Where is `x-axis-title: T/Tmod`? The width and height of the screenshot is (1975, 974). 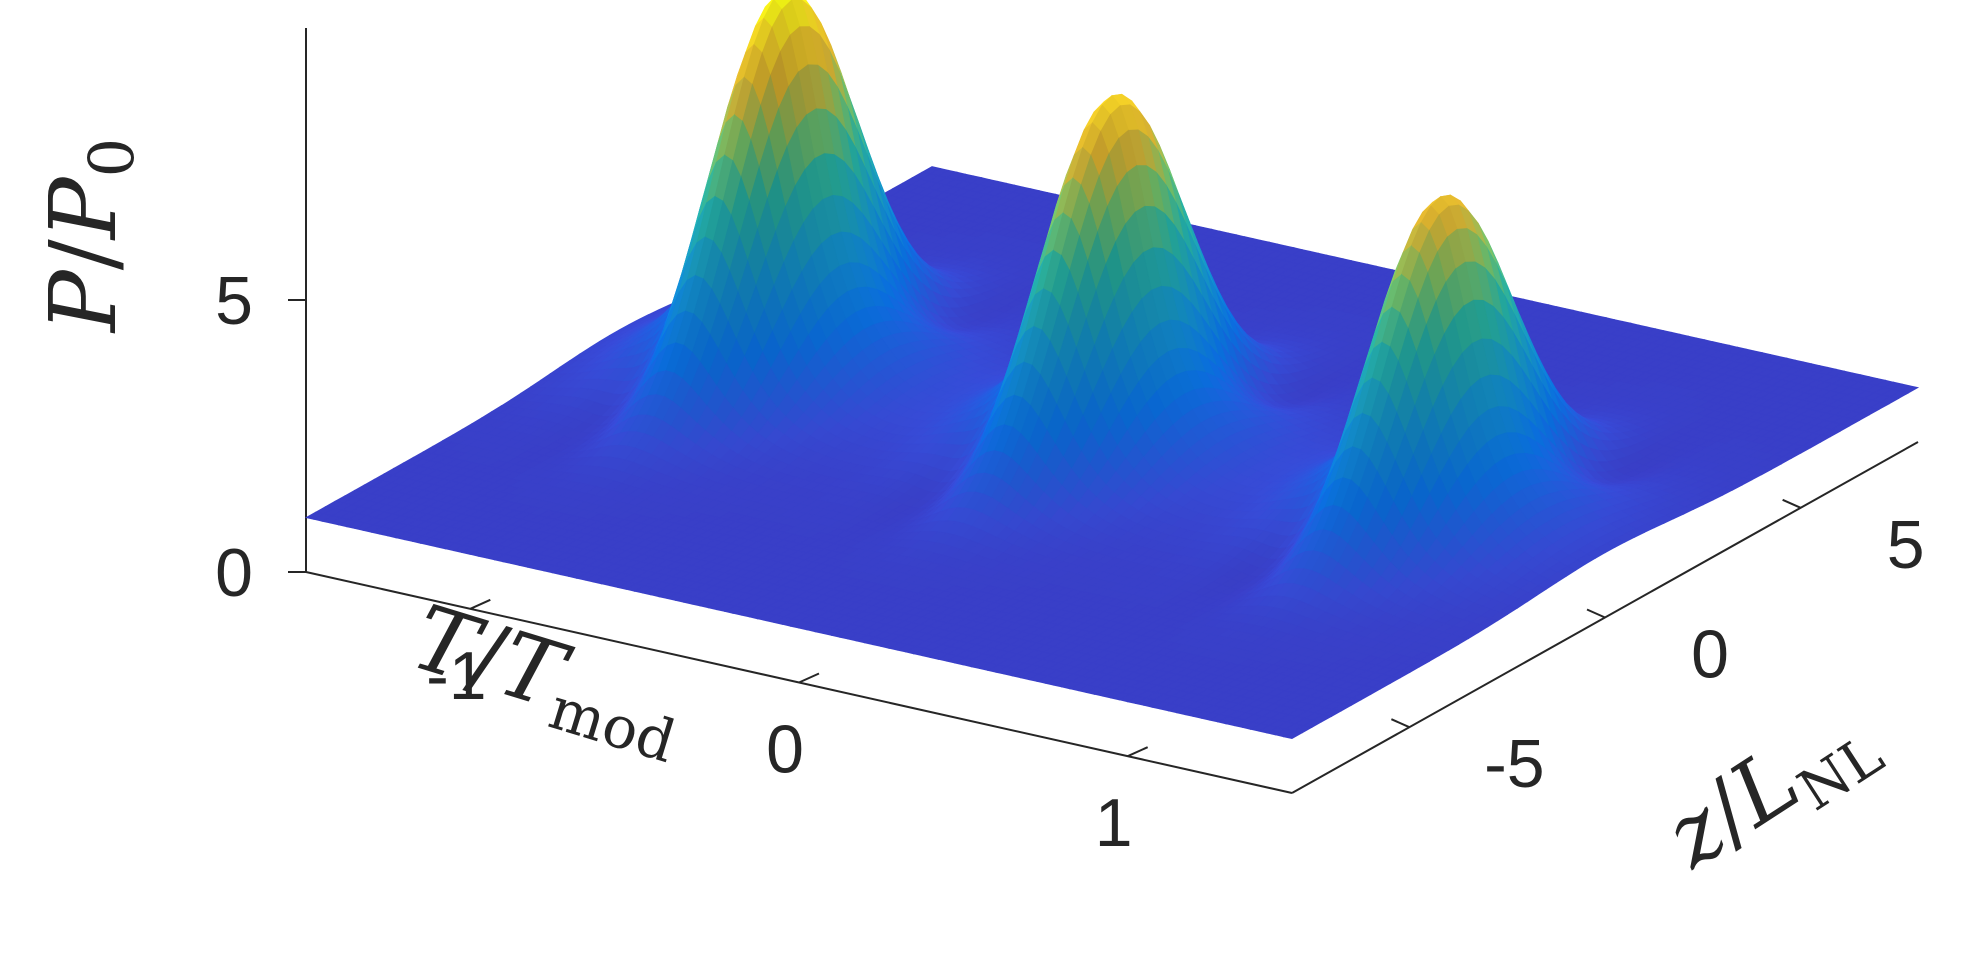 x-axis-title: T/Tmod is located at coordinates (542, 680).